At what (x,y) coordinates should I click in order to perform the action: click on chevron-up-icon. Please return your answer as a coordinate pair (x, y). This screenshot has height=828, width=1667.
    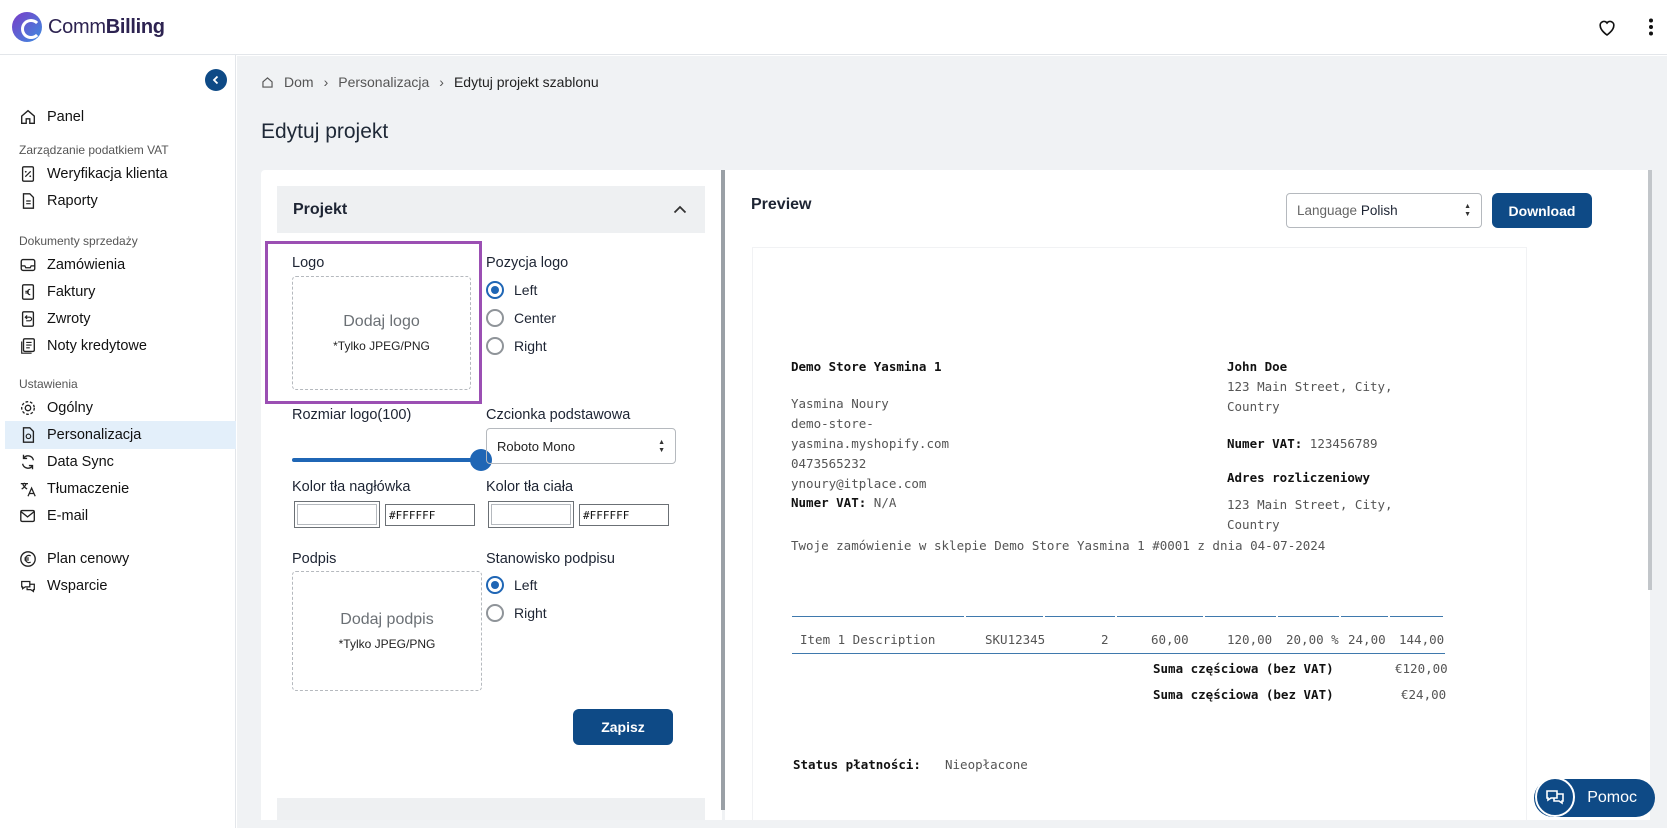
    Looking at the image, I should click on (680, 209).